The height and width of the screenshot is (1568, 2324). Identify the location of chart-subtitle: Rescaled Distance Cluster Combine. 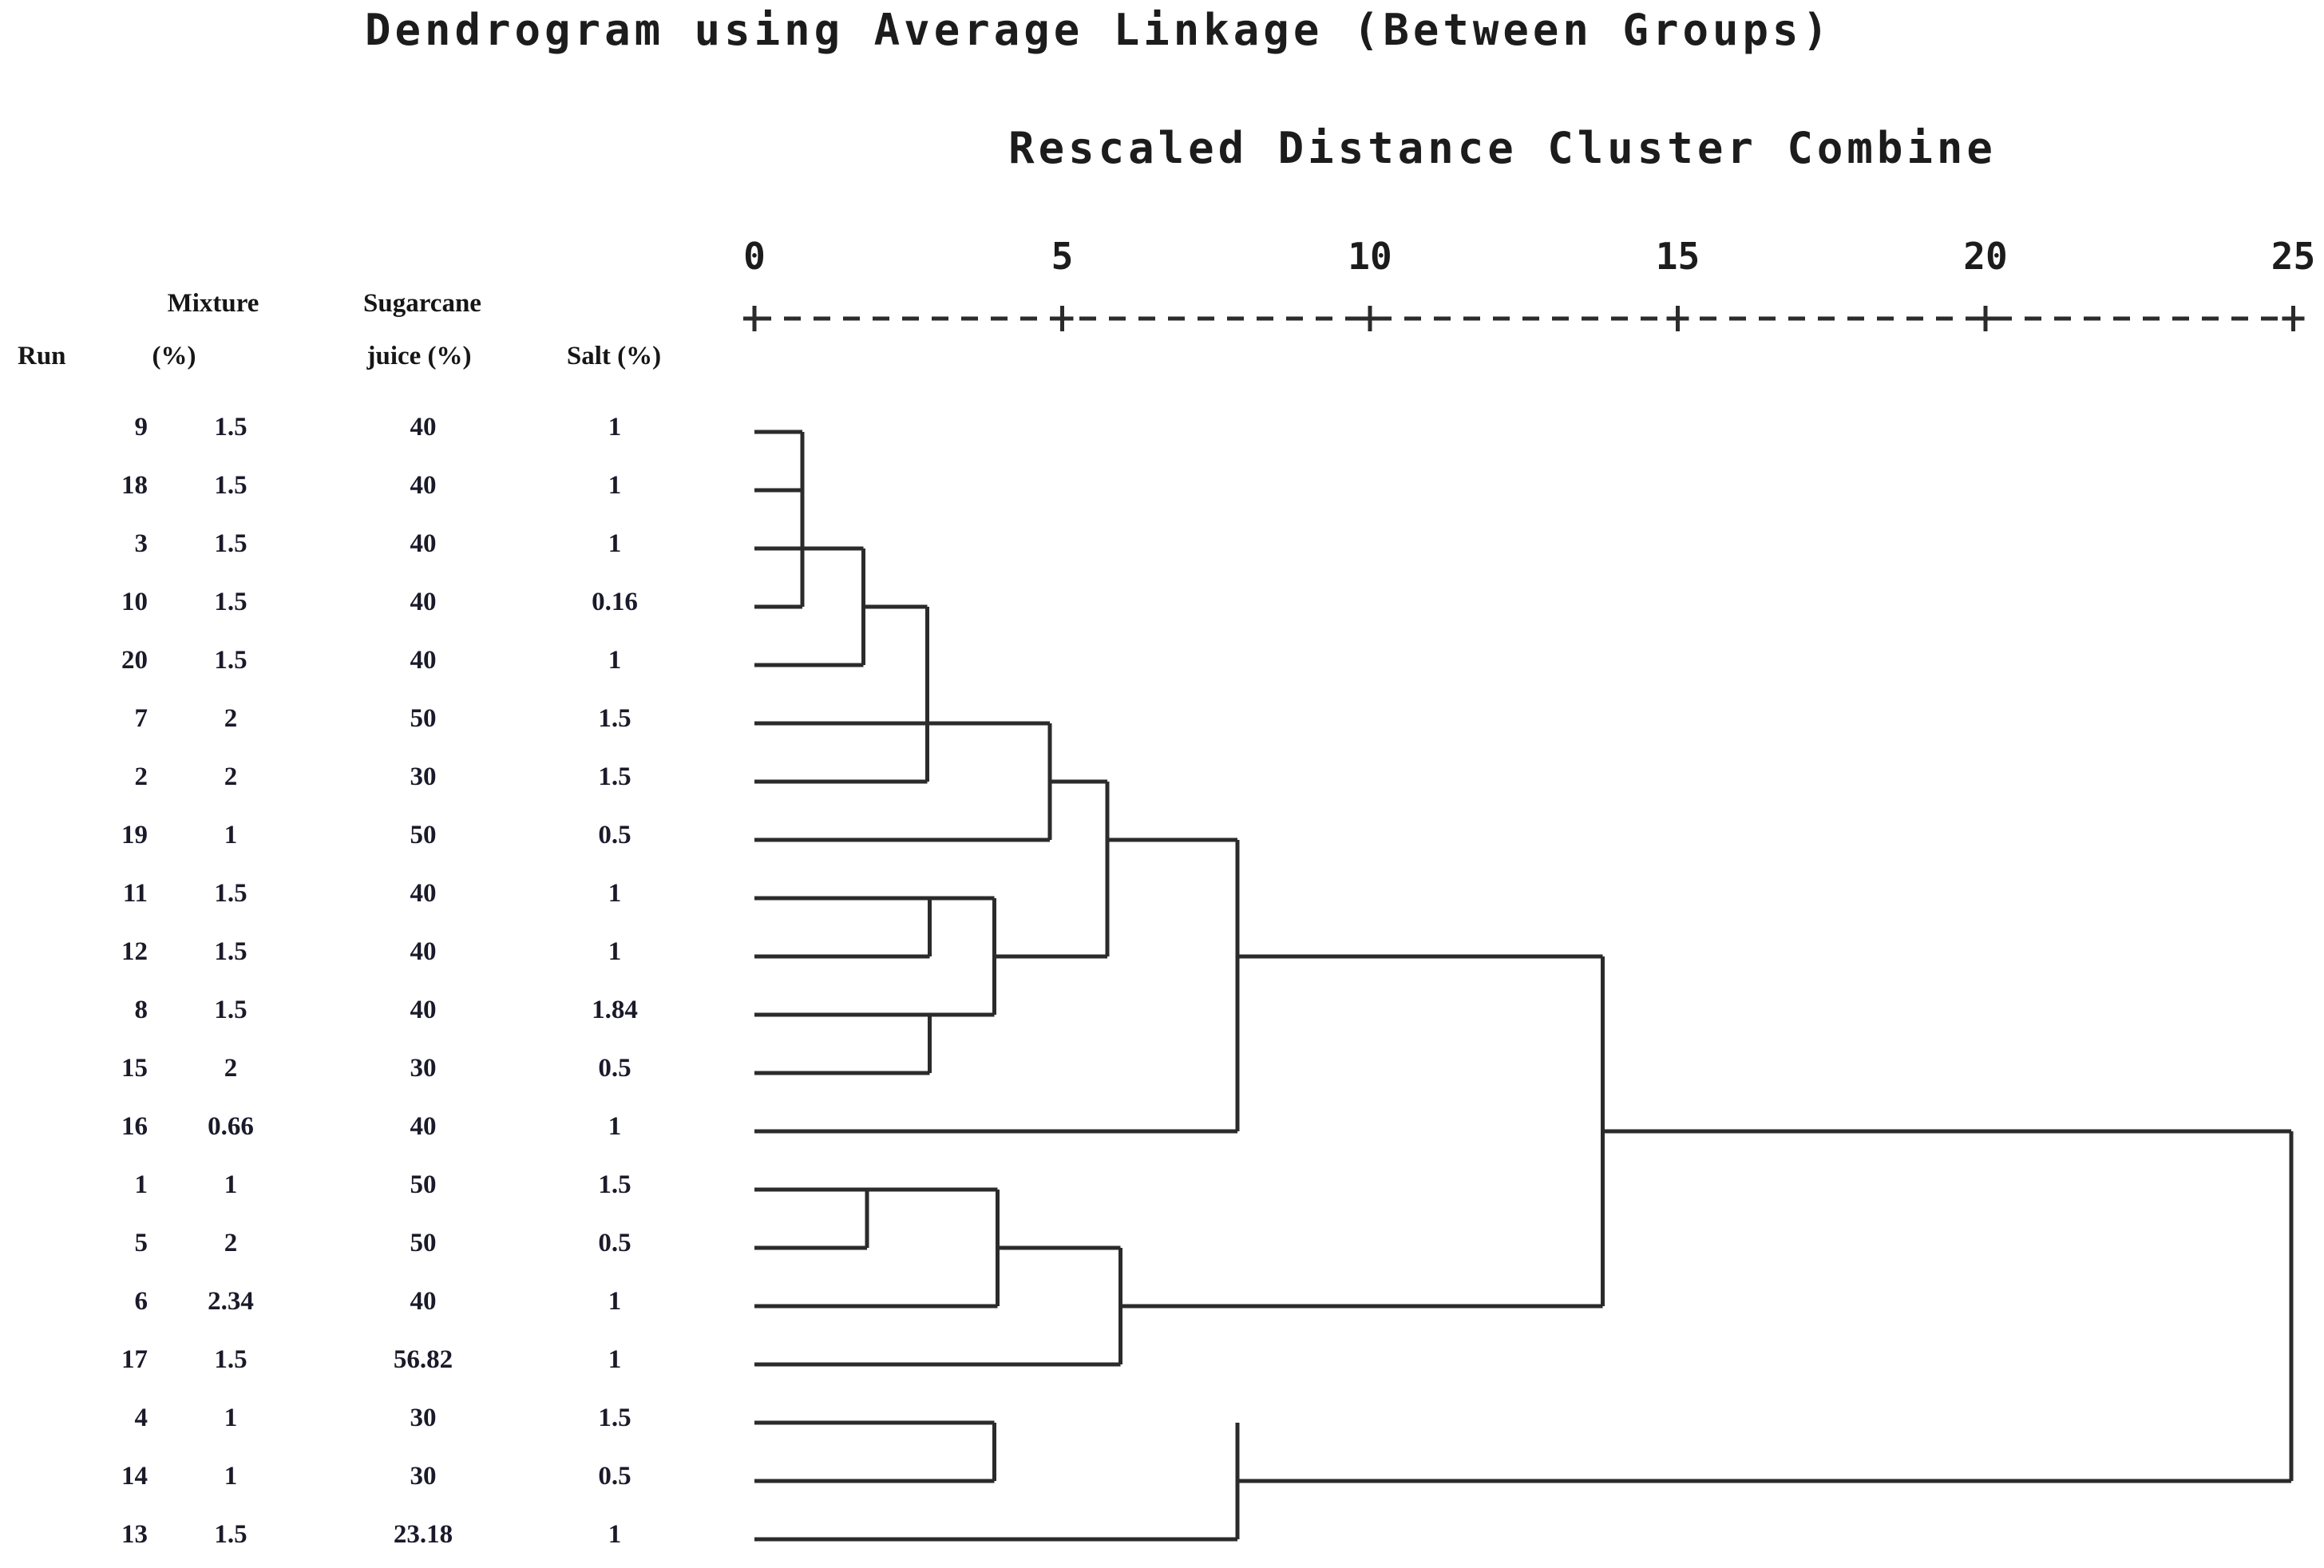
(1502, 148).